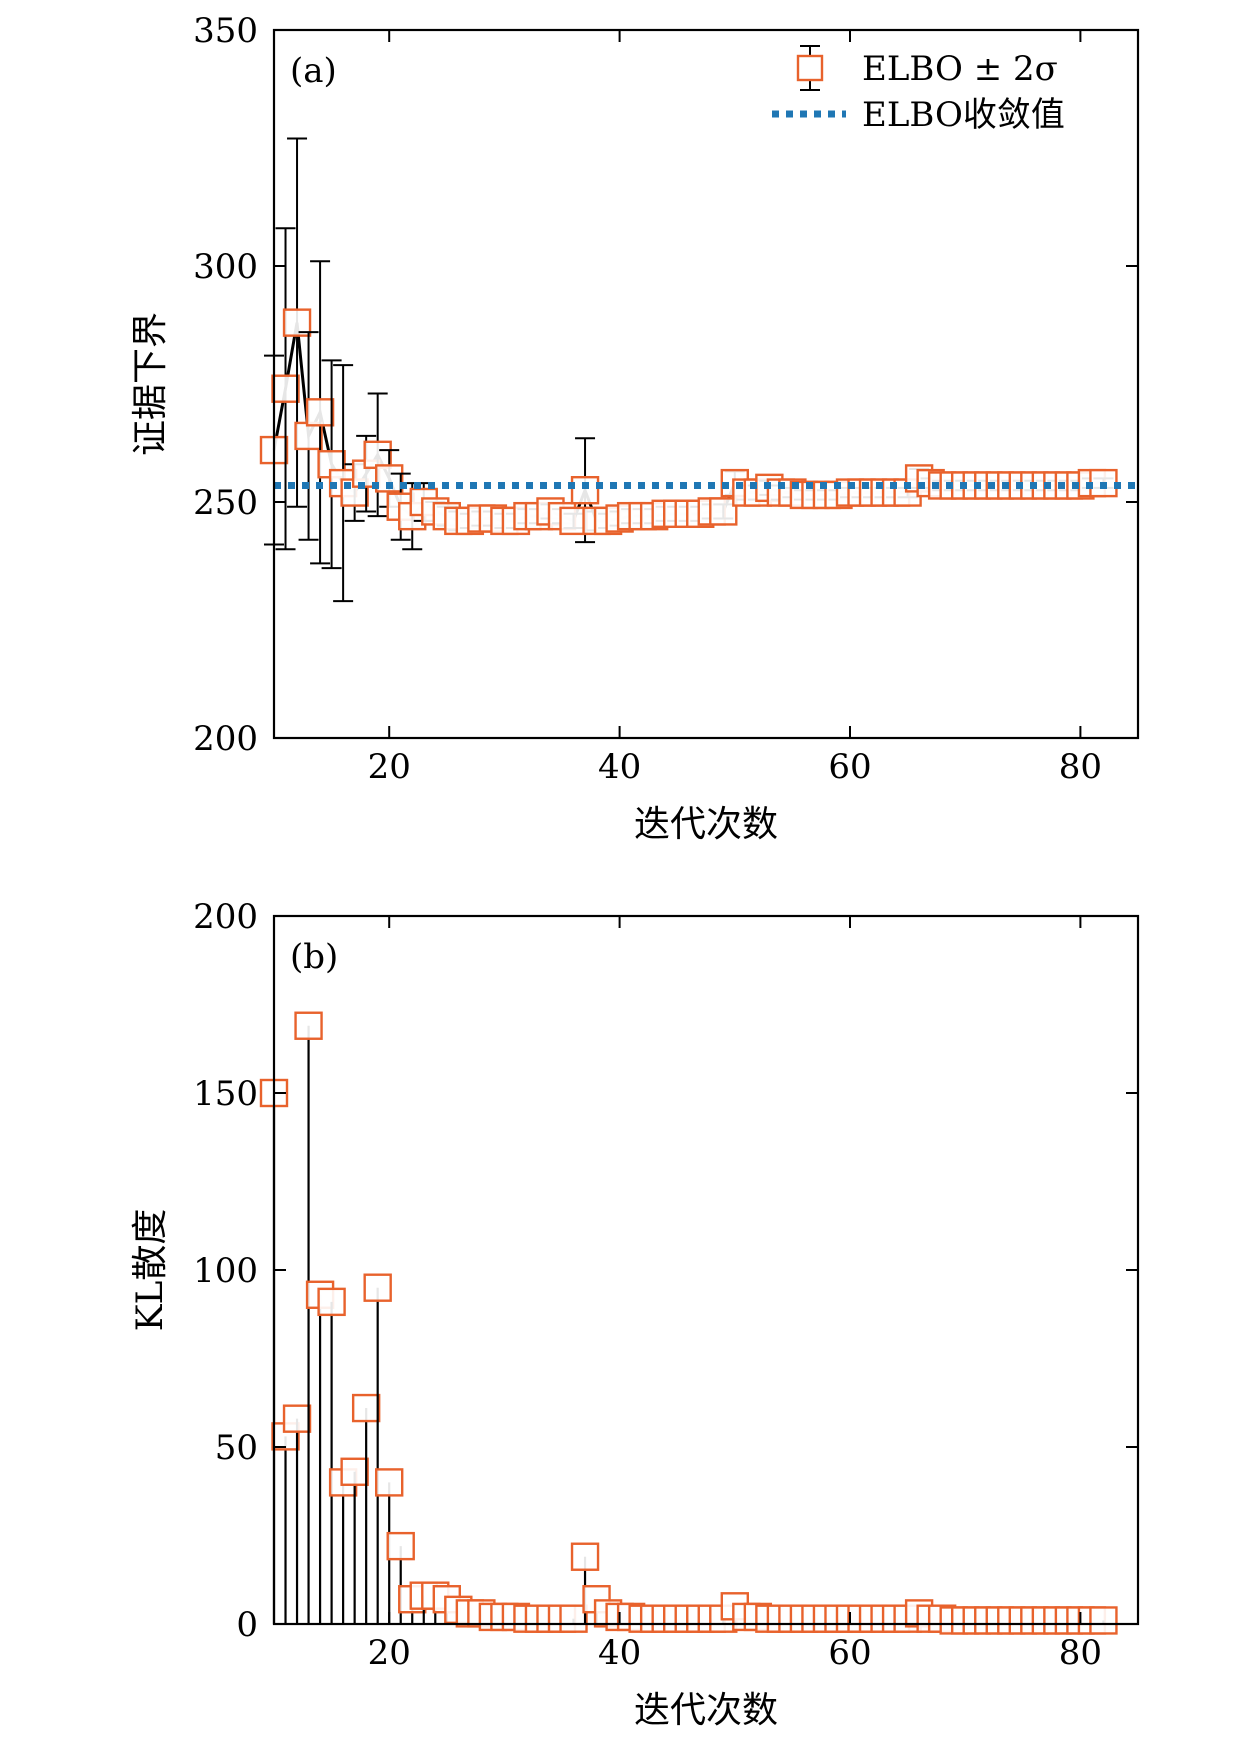  I want to click on panel-a-legend: ELBO ± 2σ ELBO收敛值, so click(918, 90).